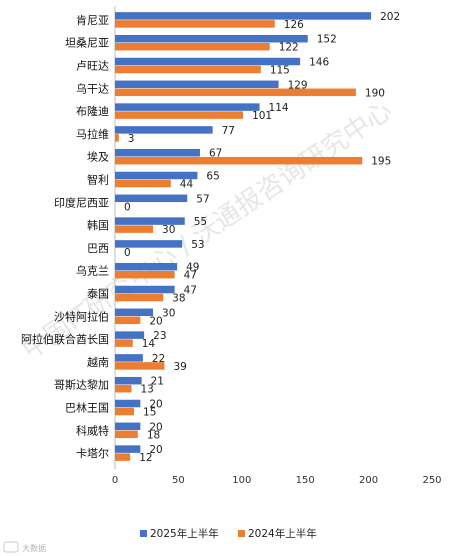 Image resolution: width=449 pixels, height=556 pixels. I want to click on data-label-s1-11: 47, so click(190, 276).